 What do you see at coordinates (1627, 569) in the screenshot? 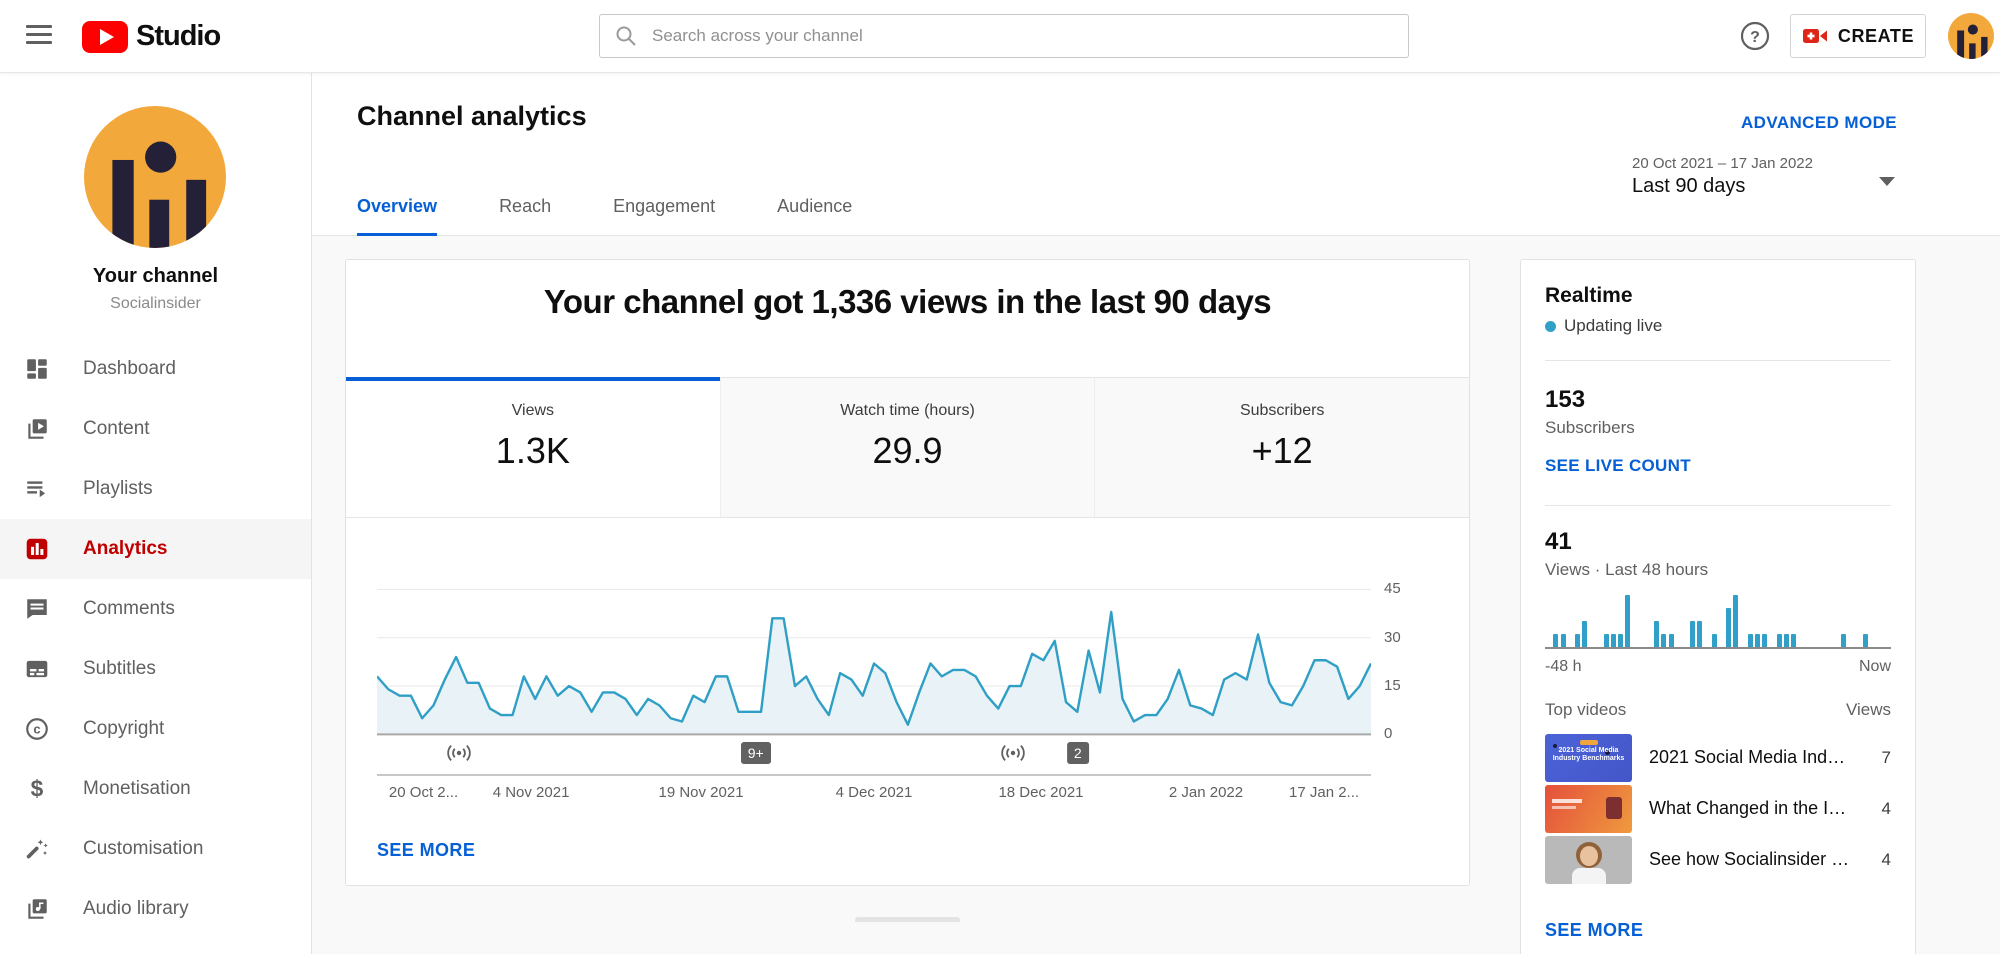
I see `views-48h-label: Views · Last 48 hours` at bounding box center [1627, 569].